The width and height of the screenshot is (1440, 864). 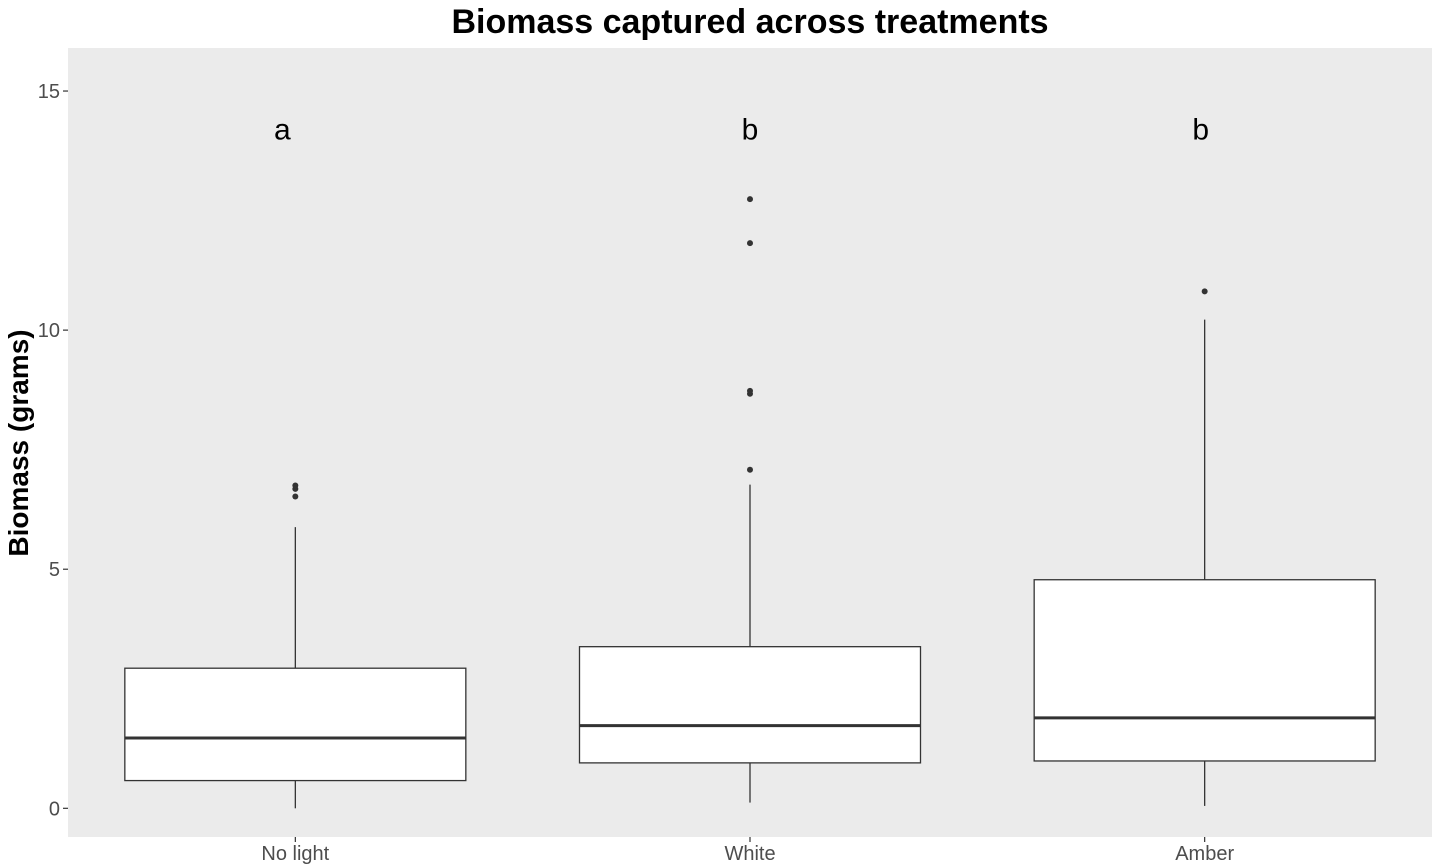 What do you see at coordinates (53, 450) in the screenshot?
I see `y-axis: 0 5 10 15` at bounding box center [53, 450].